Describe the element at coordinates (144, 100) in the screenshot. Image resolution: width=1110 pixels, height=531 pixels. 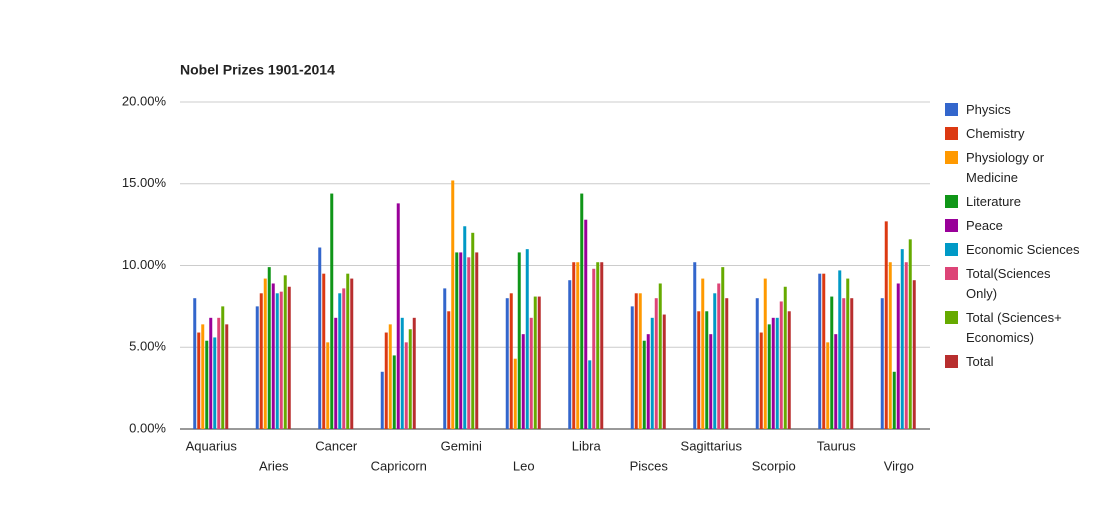
I see `y-tick-label: 20.00%` at that location.